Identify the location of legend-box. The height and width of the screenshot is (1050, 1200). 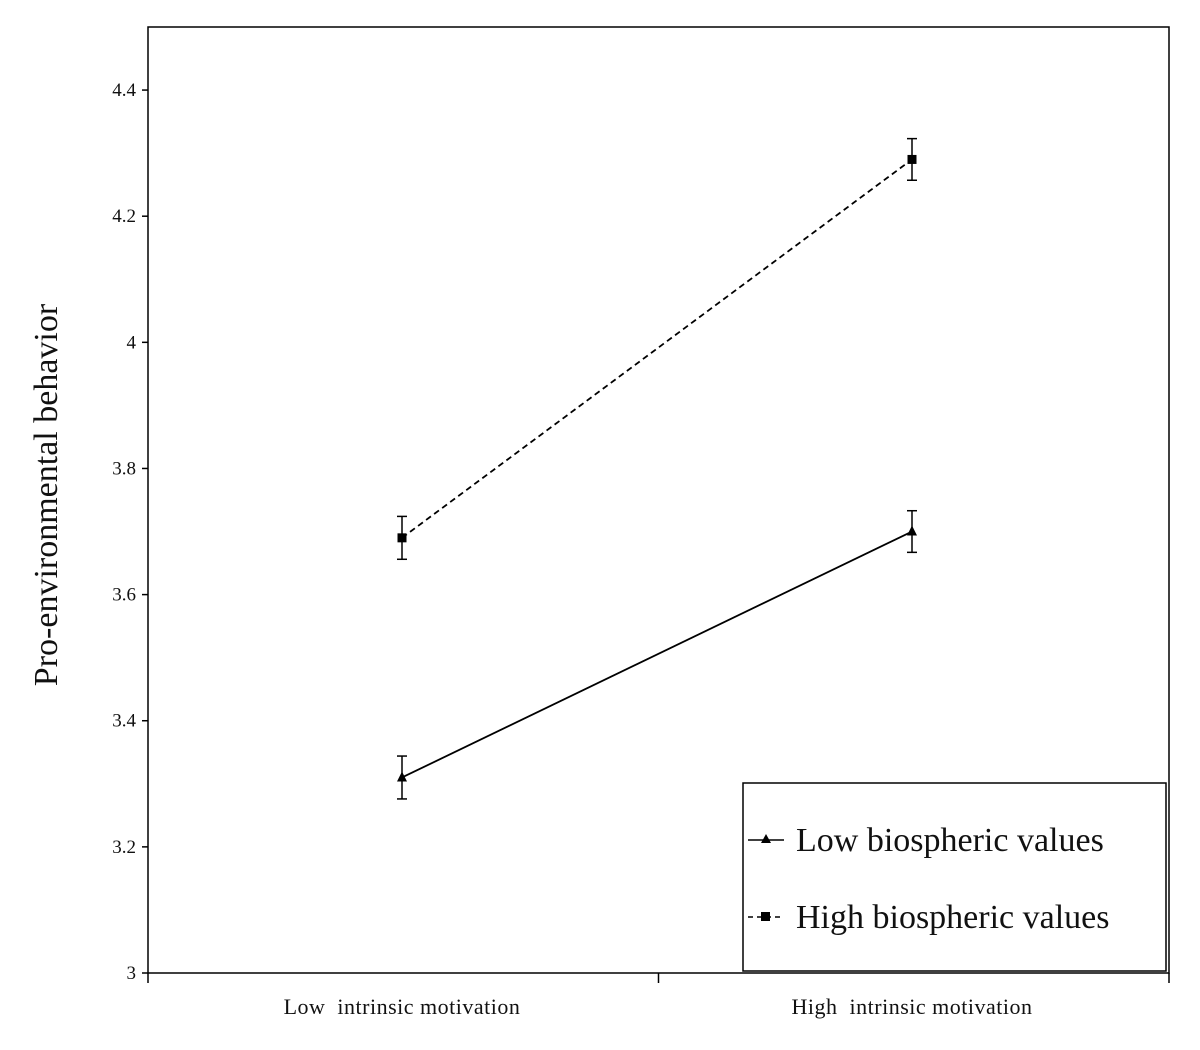
(954, 877).